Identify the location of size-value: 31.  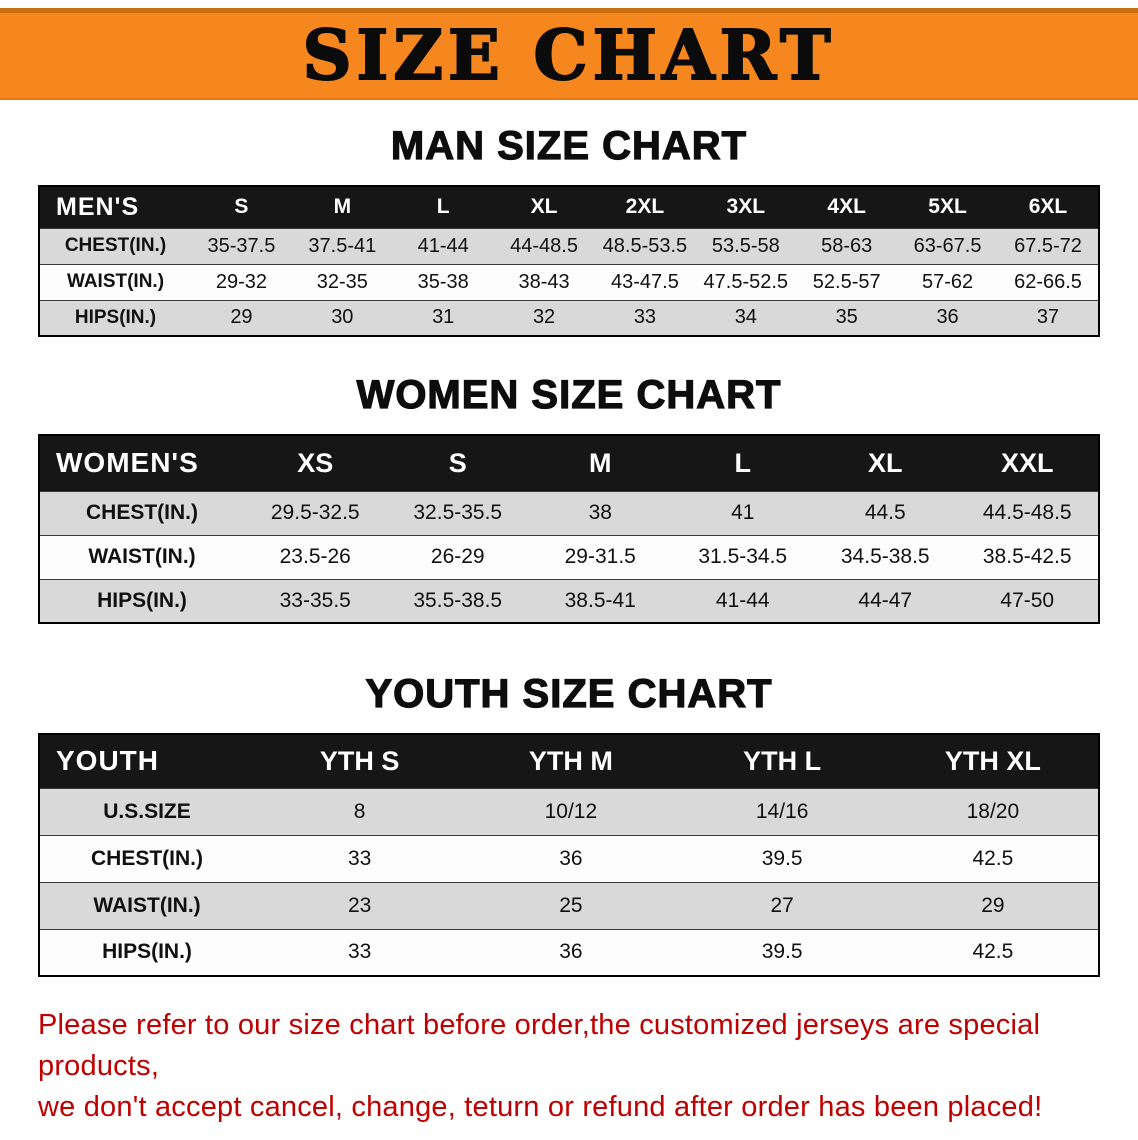
(443, 317).